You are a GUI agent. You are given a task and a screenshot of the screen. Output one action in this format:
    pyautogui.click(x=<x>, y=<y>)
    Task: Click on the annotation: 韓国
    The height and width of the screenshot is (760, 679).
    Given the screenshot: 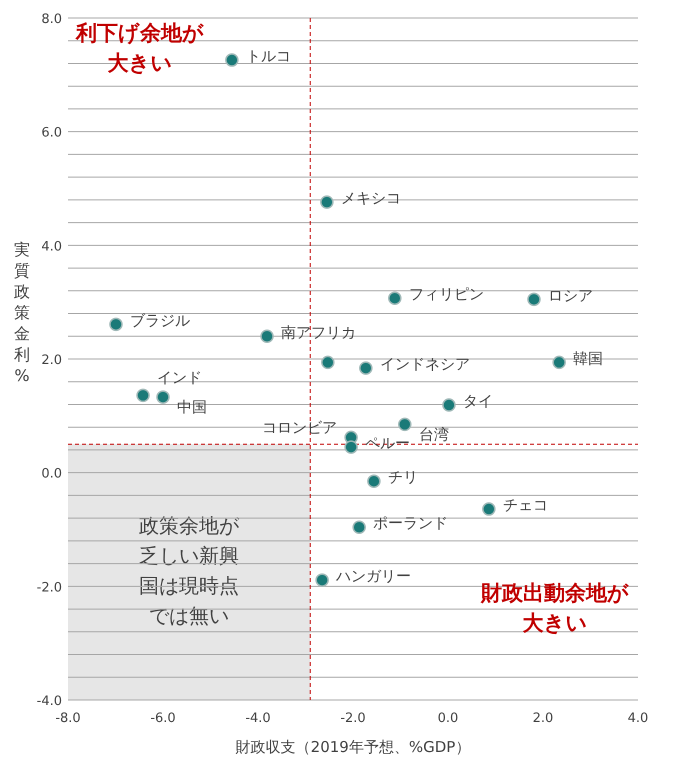 What is the action you would take?
    pyautogui.click(x=588, y=358)
    